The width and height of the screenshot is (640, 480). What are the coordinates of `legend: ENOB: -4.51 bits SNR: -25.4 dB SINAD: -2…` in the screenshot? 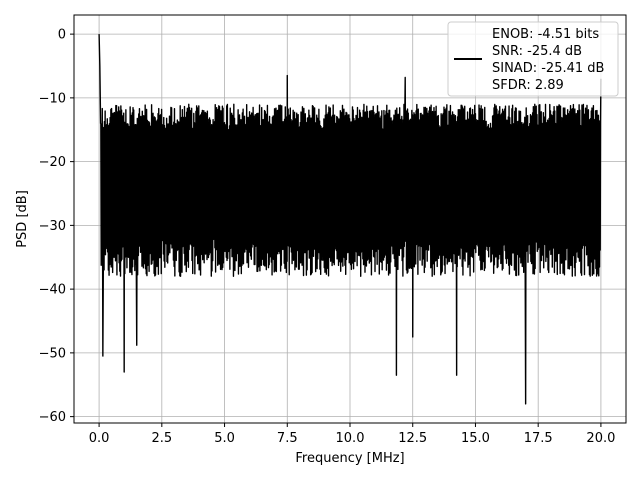 It's located at (533, 59).